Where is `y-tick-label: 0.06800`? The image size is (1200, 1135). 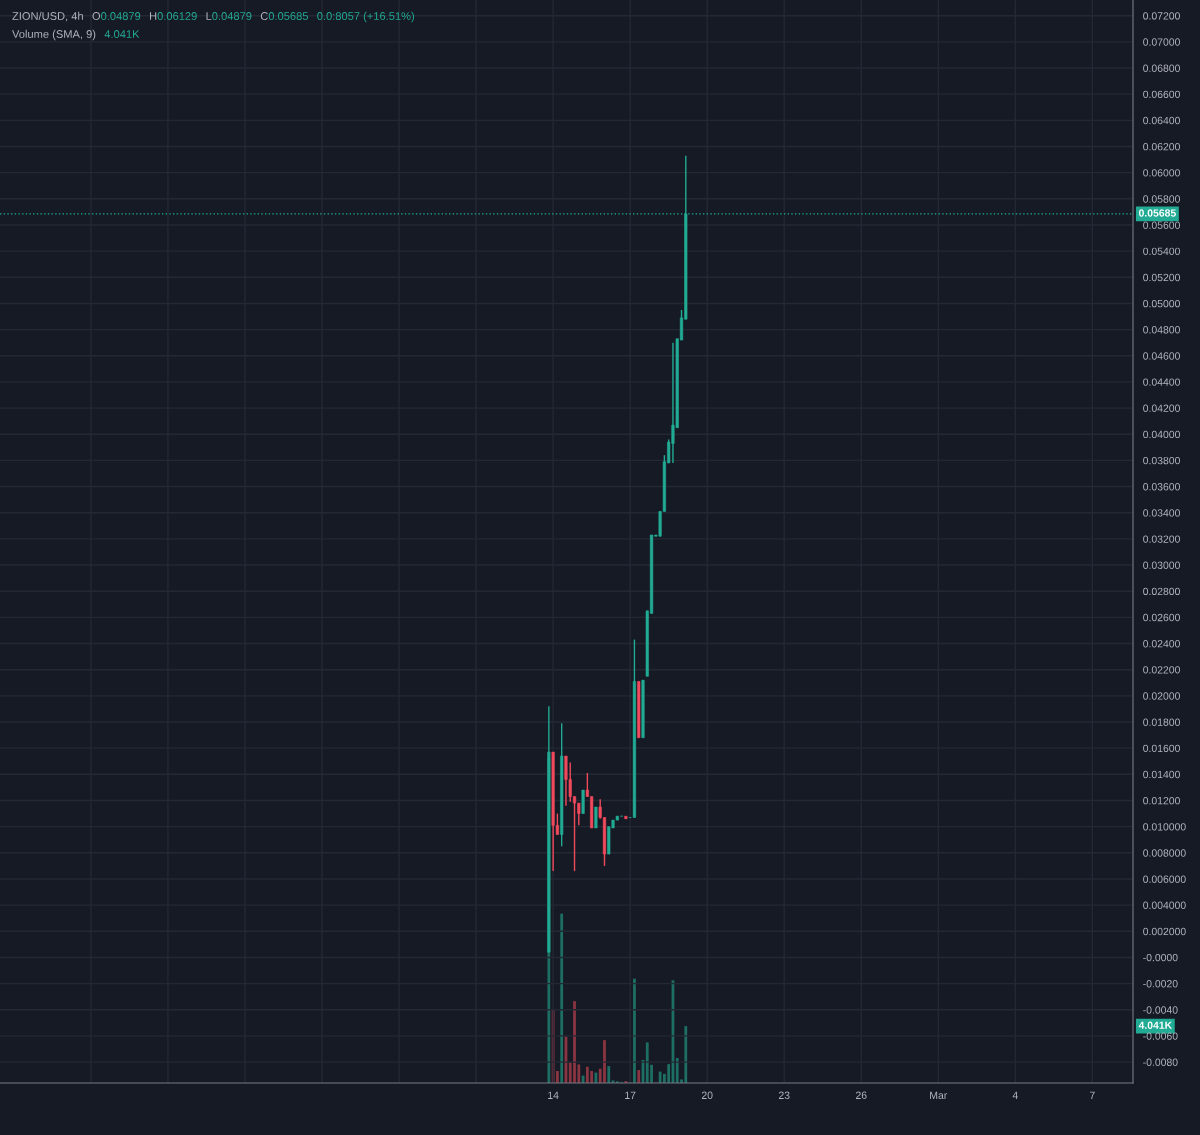
y-tick-label: 0.06800 is located at coordinates (1161, 68).